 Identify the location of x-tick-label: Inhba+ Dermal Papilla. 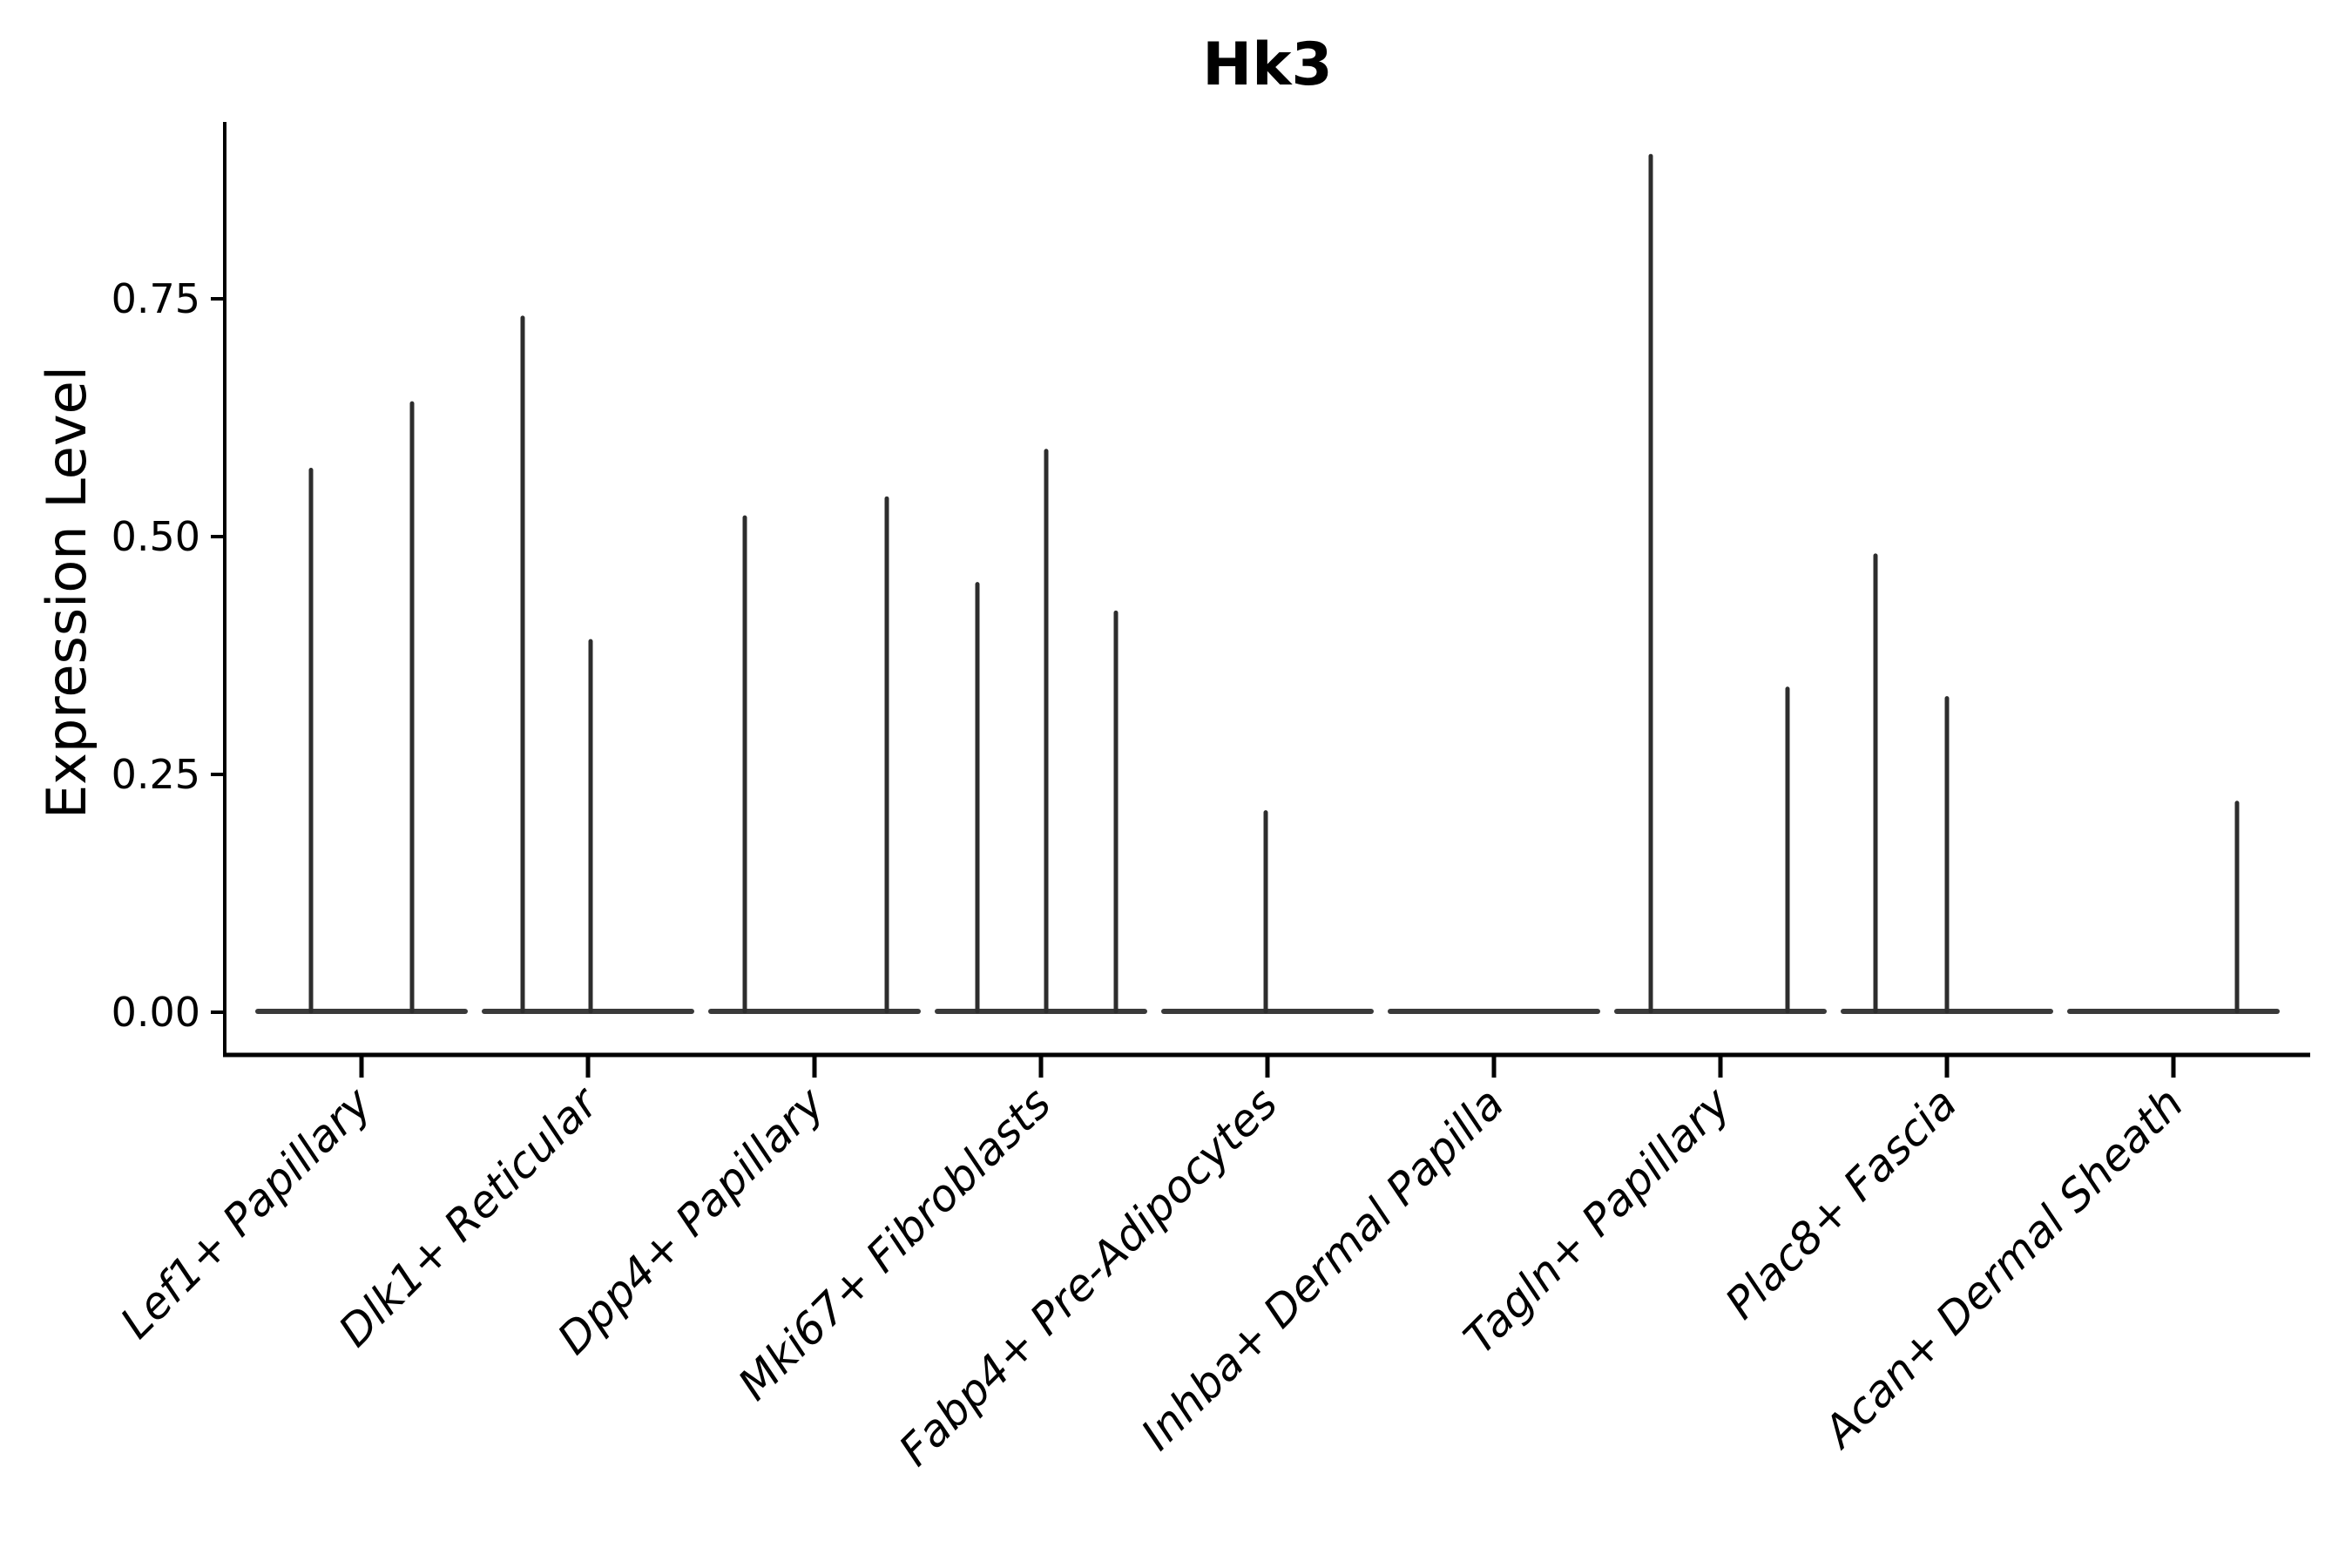
(1322, 1268).